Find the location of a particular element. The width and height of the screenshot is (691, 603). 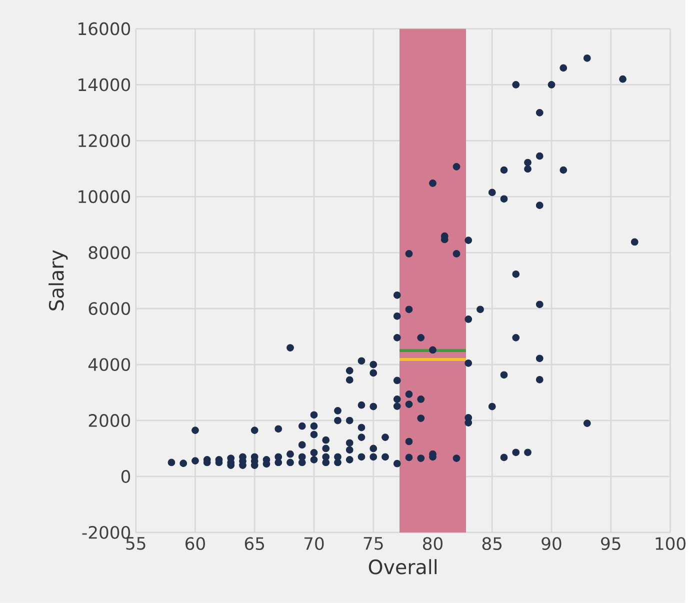

x-tick-label: 60 is located at coordinates (195, 543).